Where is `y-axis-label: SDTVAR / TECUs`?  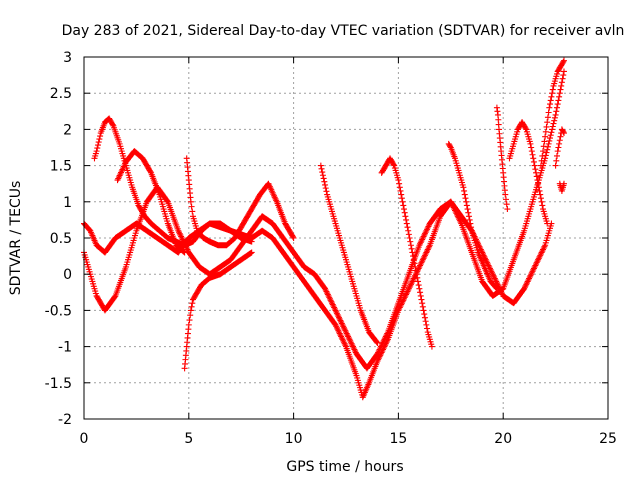 y-axis-label: SDTVAR / TECUs is located at coordinates (16, 238).